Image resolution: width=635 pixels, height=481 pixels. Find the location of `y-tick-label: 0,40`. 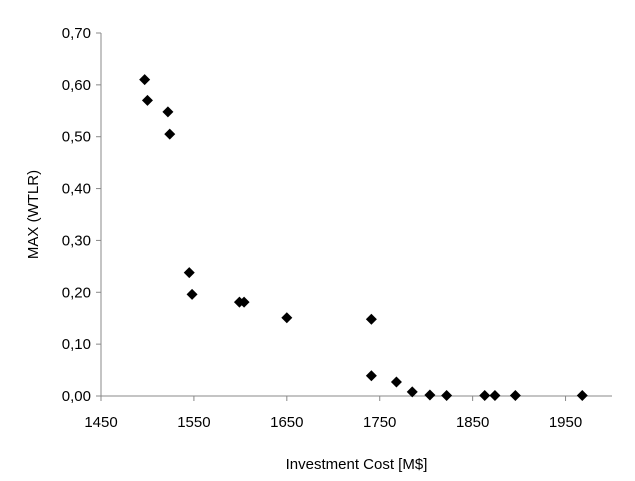

y-tick-label: 0,40 is located at coordinates (76, 189).